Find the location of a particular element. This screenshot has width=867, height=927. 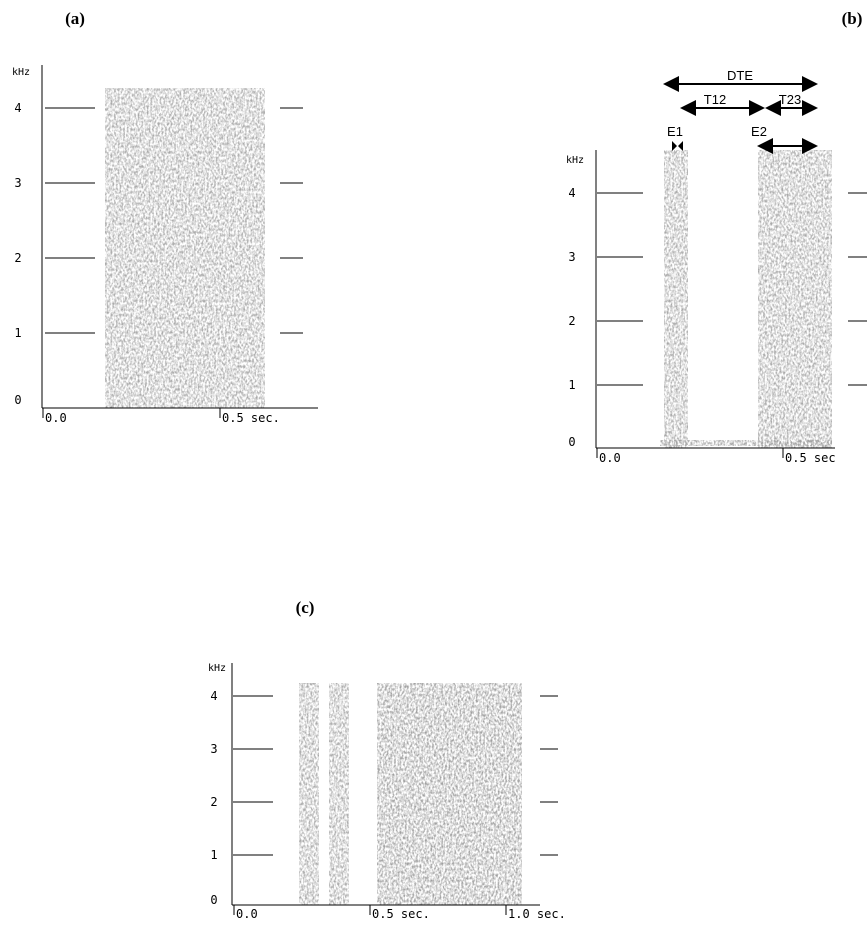

x-tick-label: 0.5 sec is located at coordinates (810, 458).